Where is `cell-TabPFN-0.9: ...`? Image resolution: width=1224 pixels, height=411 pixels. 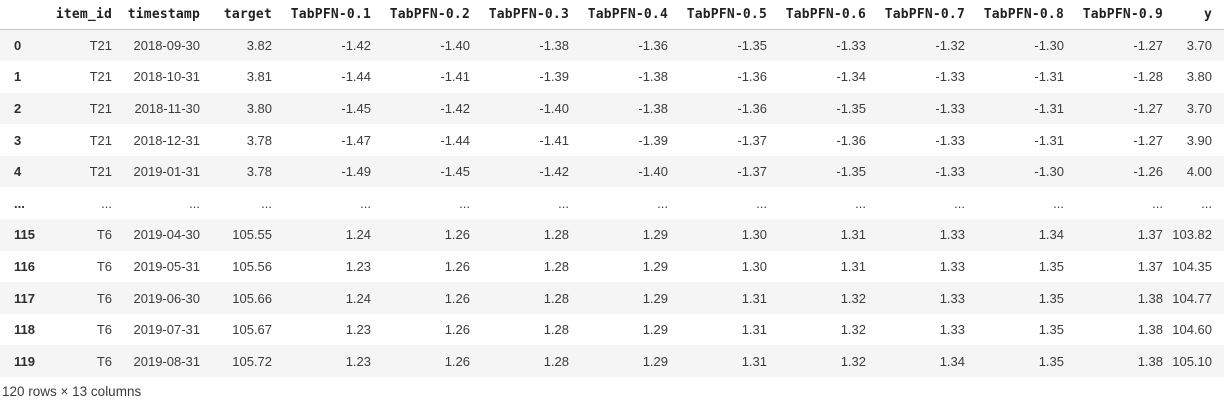
cell-TabPFN-0.9: ... is located at coordinates (1157, 203).